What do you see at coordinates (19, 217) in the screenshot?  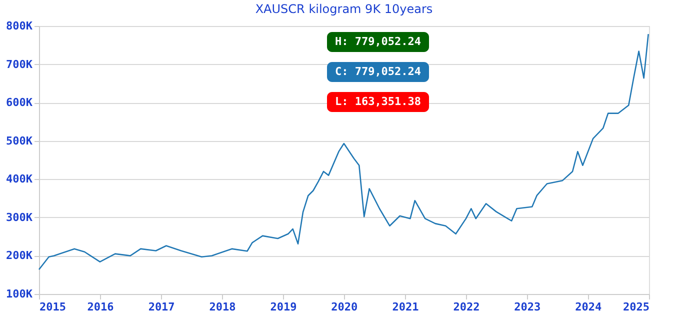 I see `y-tick-label: 300K` at bounding box center [19, 217].